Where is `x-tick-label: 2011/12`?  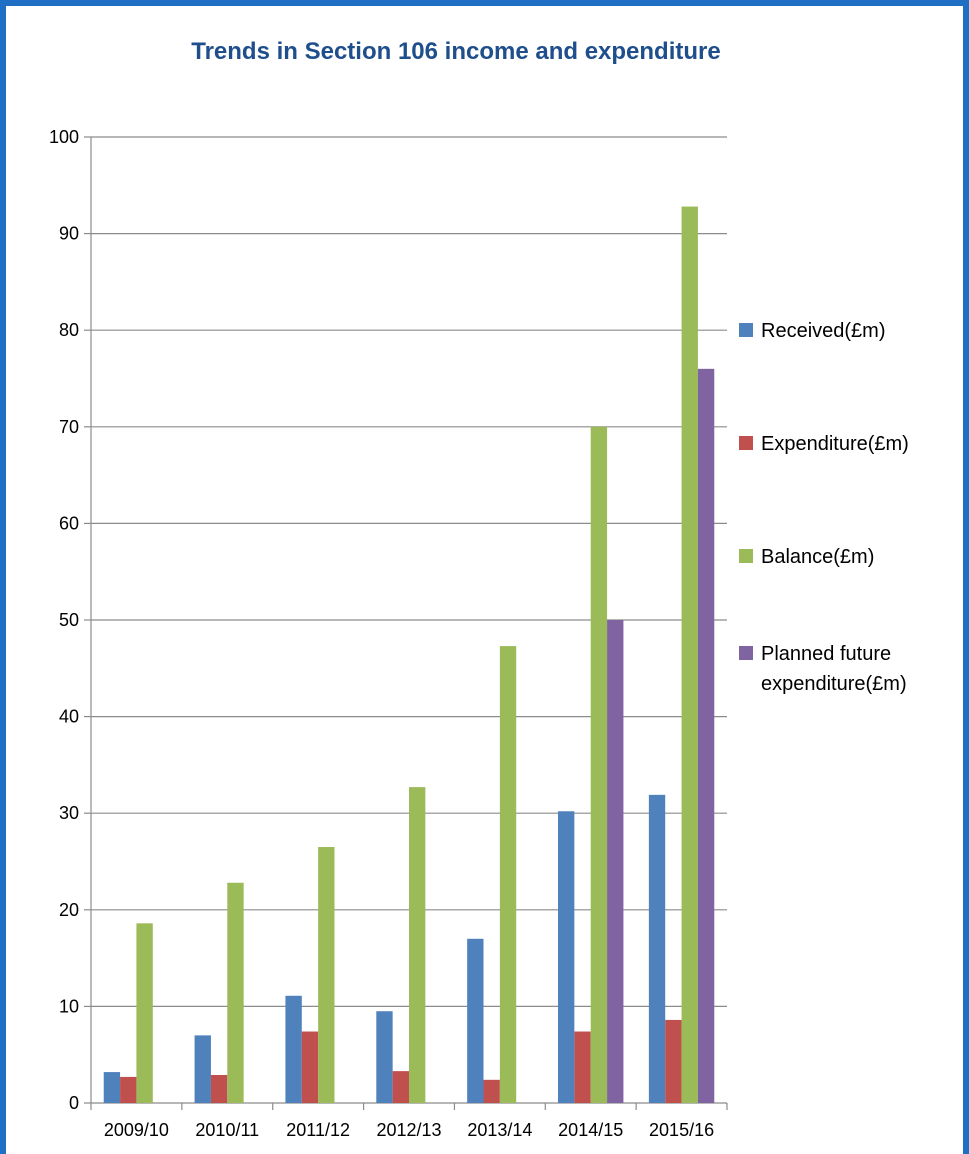
x-tick-label: 2011/12 is located at coordinates (318, 1130).